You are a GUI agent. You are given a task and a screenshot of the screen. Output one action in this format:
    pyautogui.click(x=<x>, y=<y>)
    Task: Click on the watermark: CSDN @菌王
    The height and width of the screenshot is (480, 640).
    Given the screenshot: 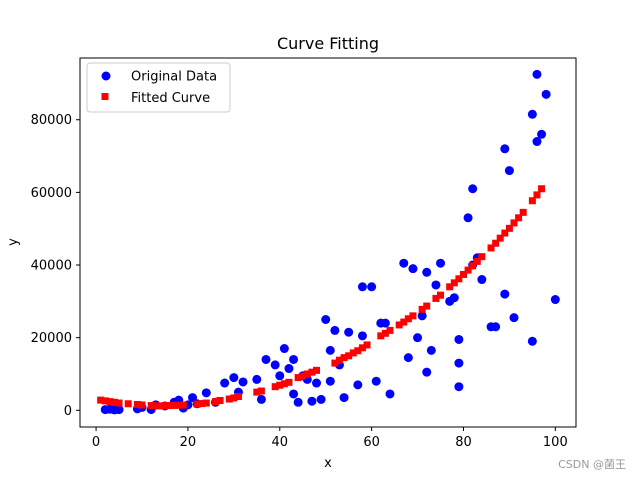 What is the action you would take?
    pyautogui.click(x=592, y=464)
    